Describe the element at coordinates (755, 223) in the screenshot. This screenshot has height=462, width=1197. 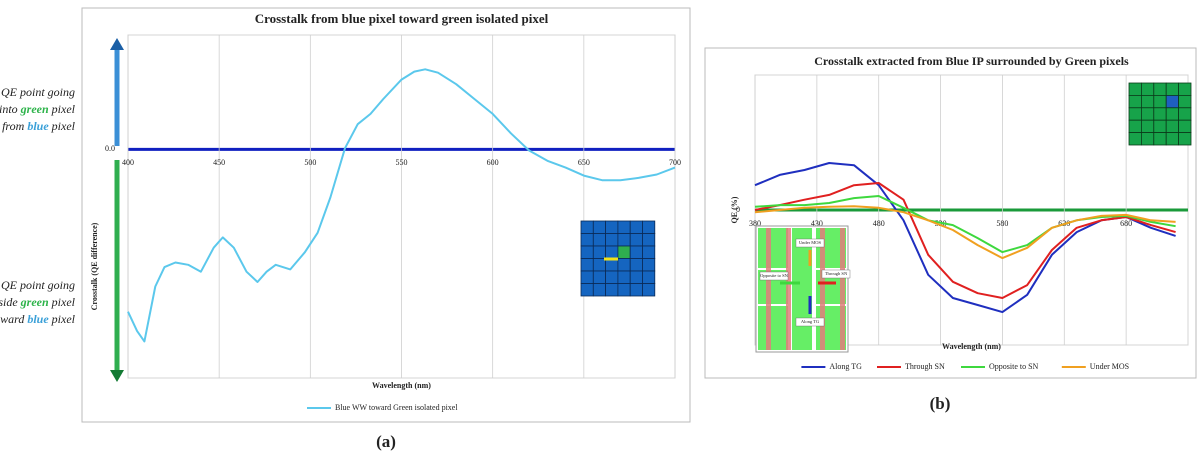
I see `x-tick-label: 380` at that location.